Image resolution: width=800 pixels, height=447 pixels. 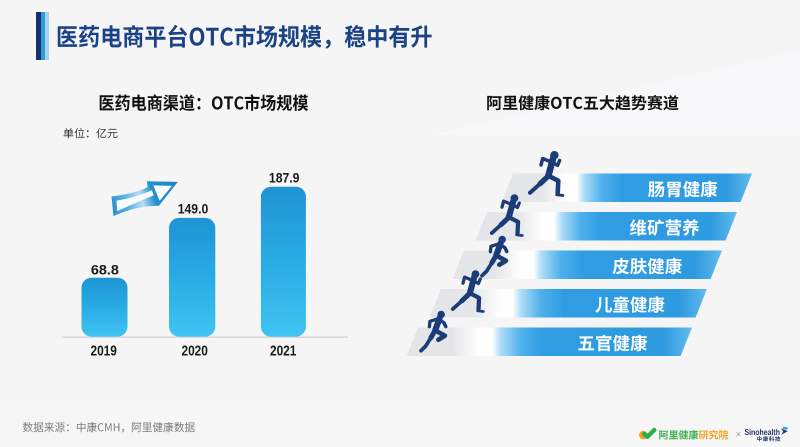 What do you see at coordinates (763, 432) in the screenshot?
I see `svg-text: Sinohealth` at bounding box center [763, 432].